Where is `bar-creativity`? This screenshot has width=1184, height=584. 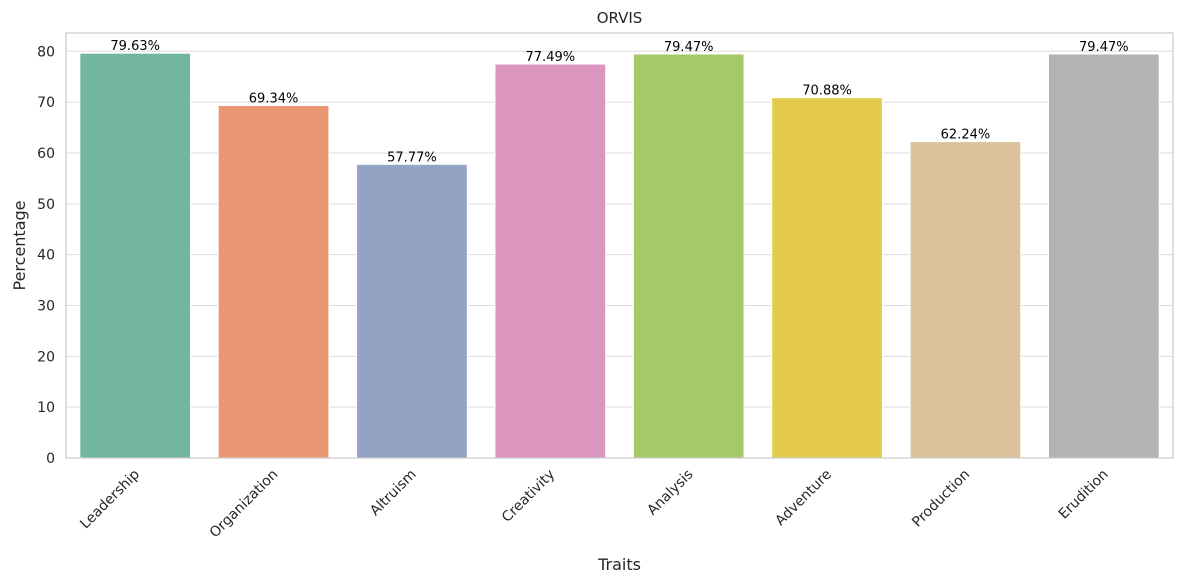
bar-creativity is located at coordinates (550, 261).